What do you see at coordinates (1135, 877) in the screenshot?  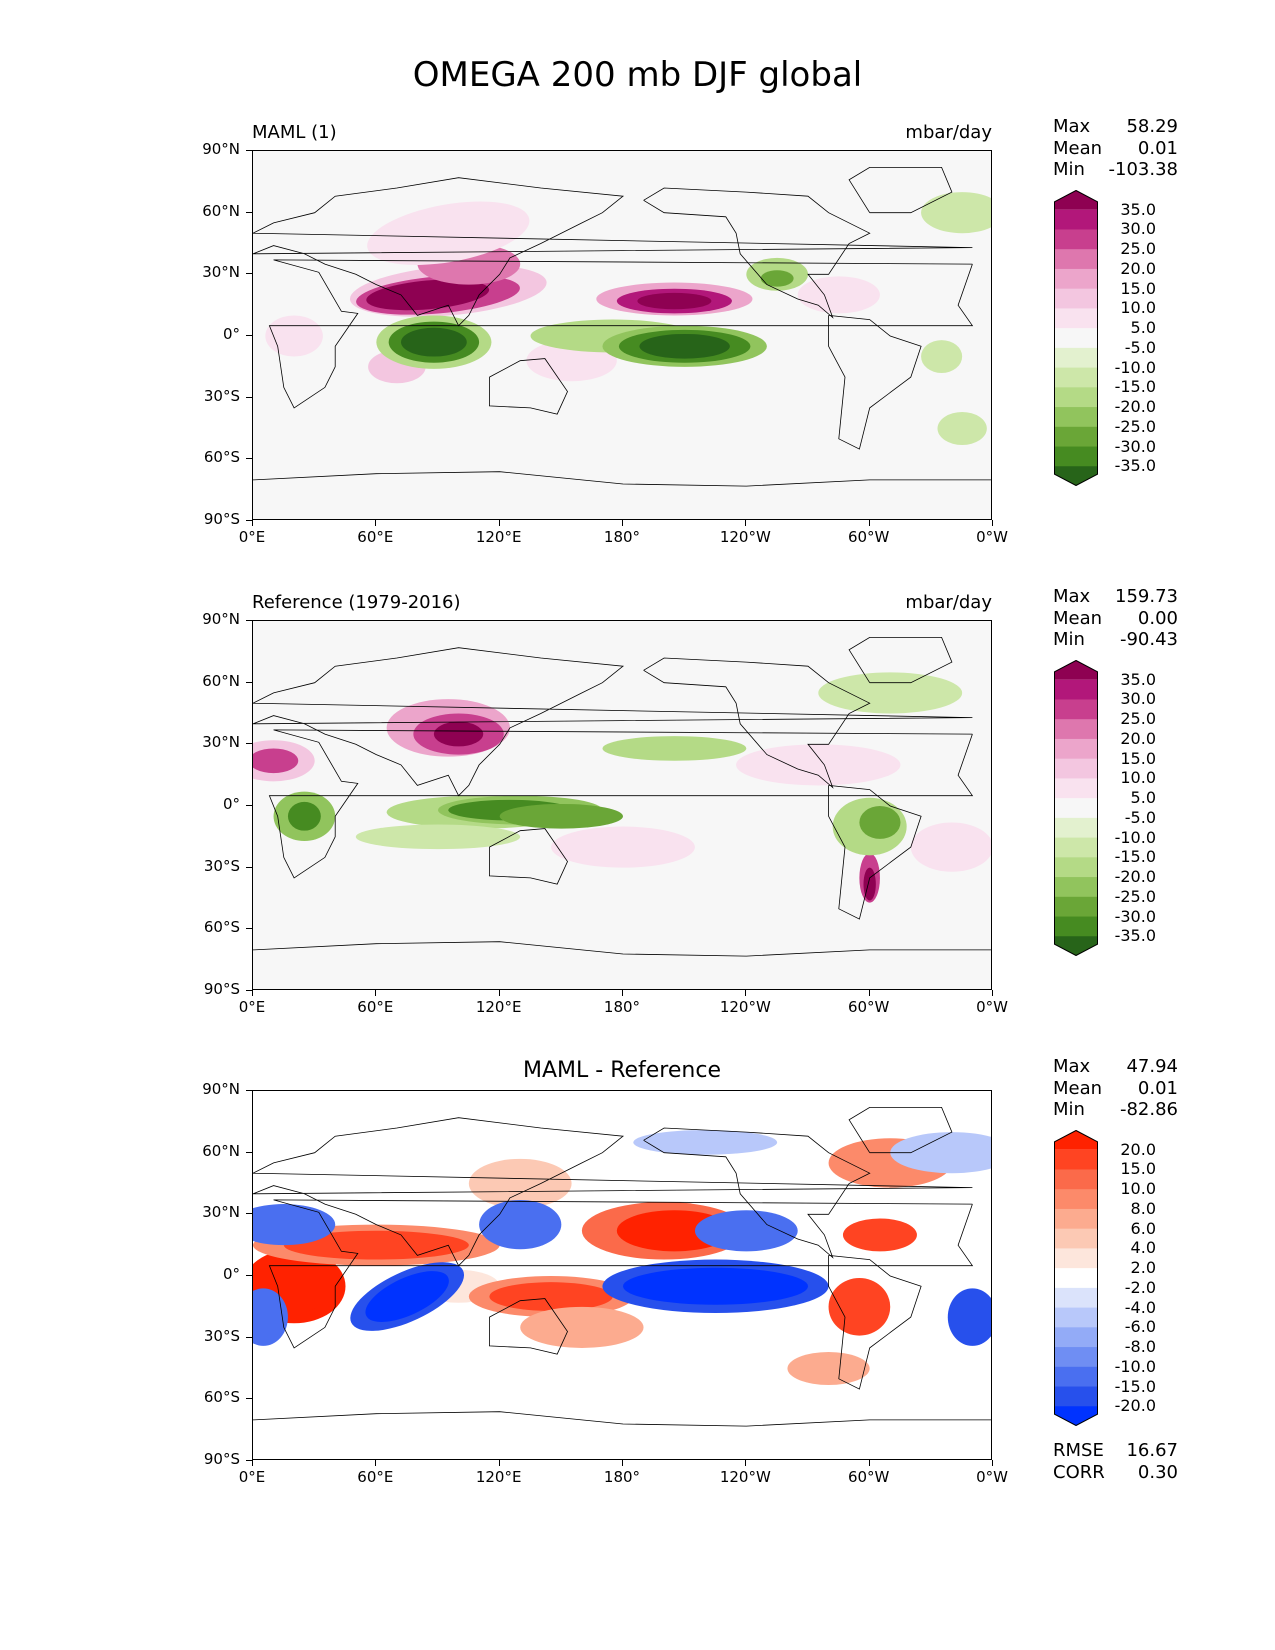 I see `colorbar-label: -20.0` at bounding box center [1135, 877].